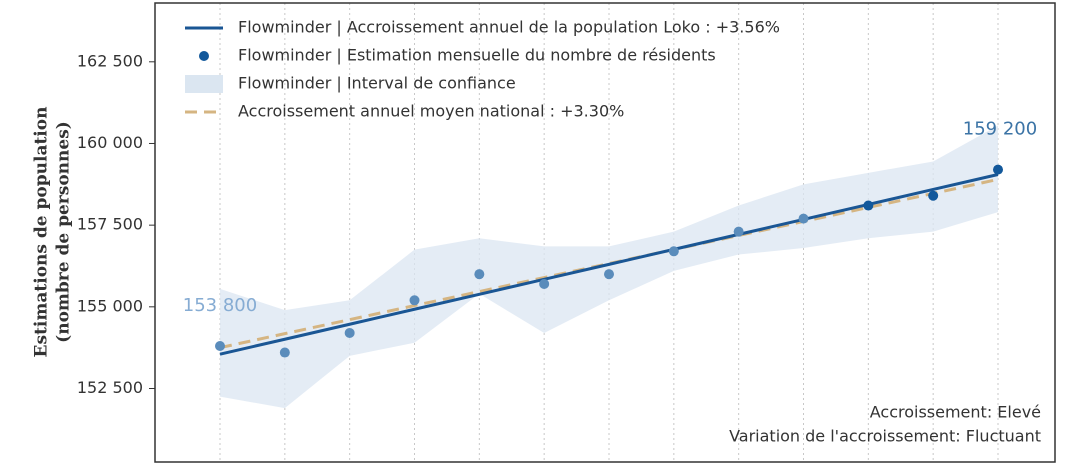 The width and height of the screenshot is (1069, 471). I want to click on value-label: 153 800, so click(220, 305).